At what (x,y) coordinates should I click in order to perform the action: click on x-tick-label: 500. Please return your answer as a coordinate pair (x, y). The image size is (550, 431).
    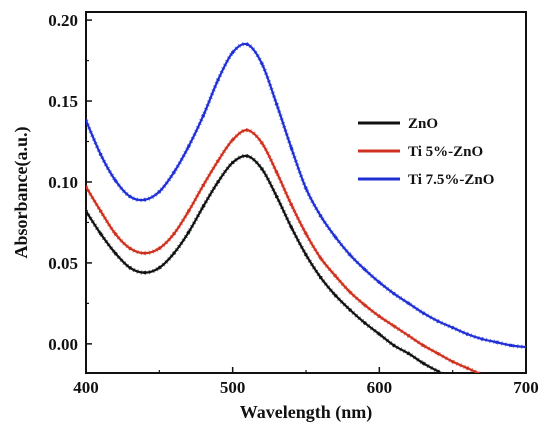
    Looking at the image, I should click on (233, 387).